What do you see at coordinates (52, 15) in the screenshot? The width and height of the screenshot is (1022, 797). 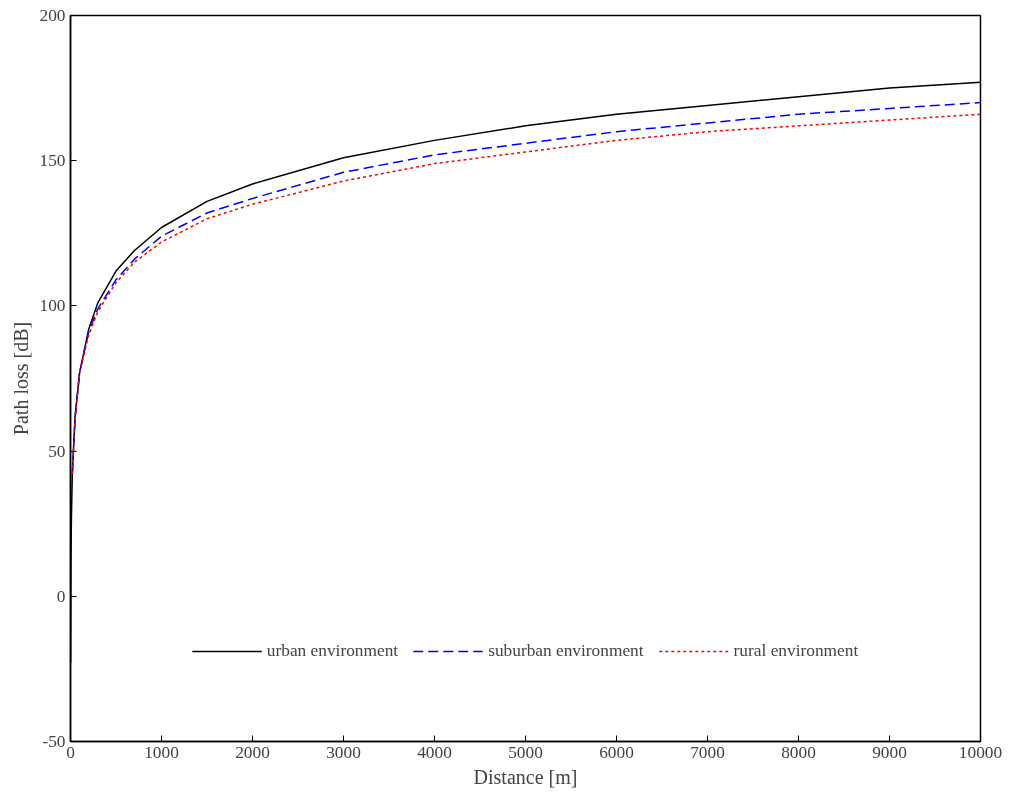 I see `y-tick-label: 200` at bounding box center [52, 15].